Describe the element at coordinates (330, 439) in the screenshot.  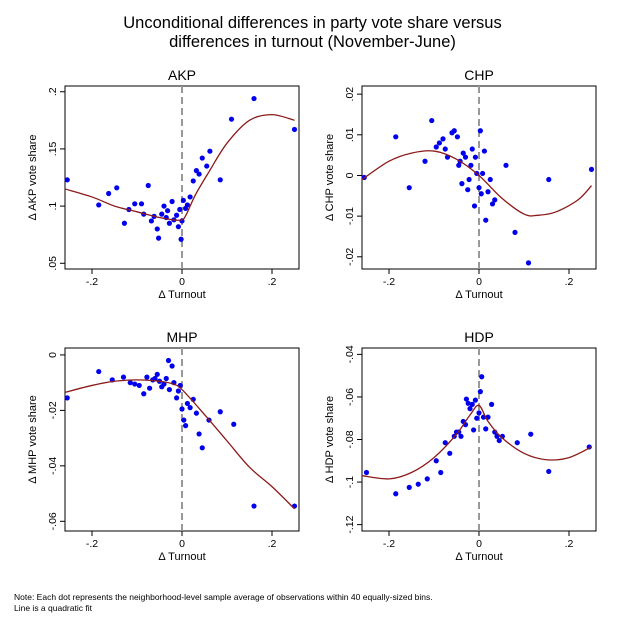
I see `y-axis-label: Δ HDP vote share` at that location.